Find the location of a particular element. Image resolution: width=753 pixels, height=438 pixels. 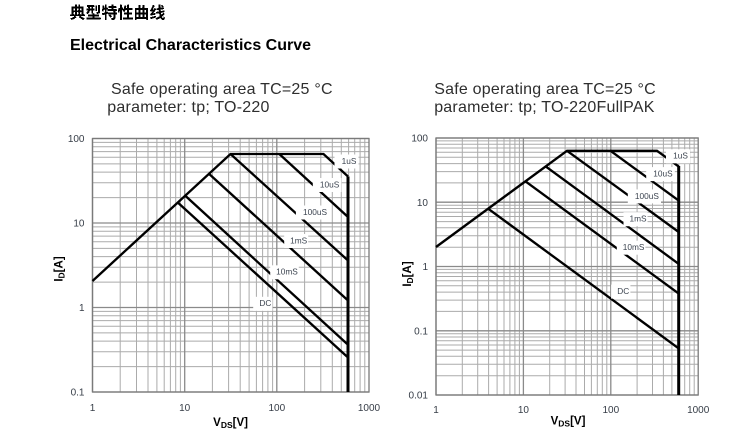

svg-text: 0.01 is located at coordinates (419, 396).